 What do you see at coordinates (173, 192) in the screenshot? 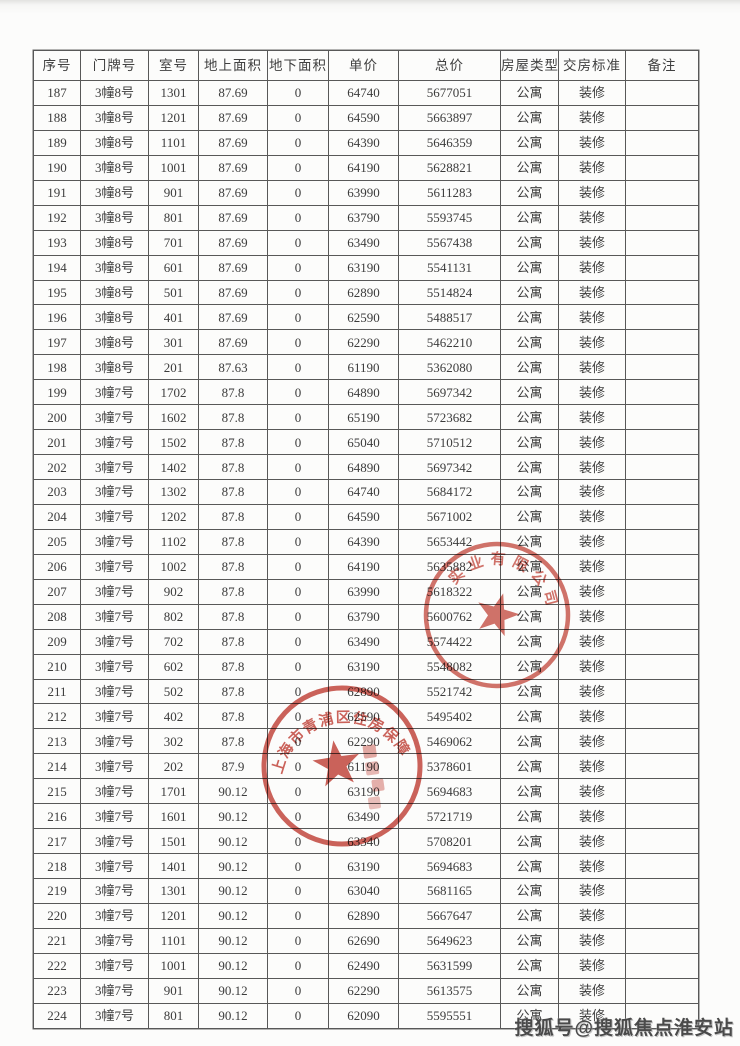
I see `table-cell: 901` at bounding box center [173, 192].